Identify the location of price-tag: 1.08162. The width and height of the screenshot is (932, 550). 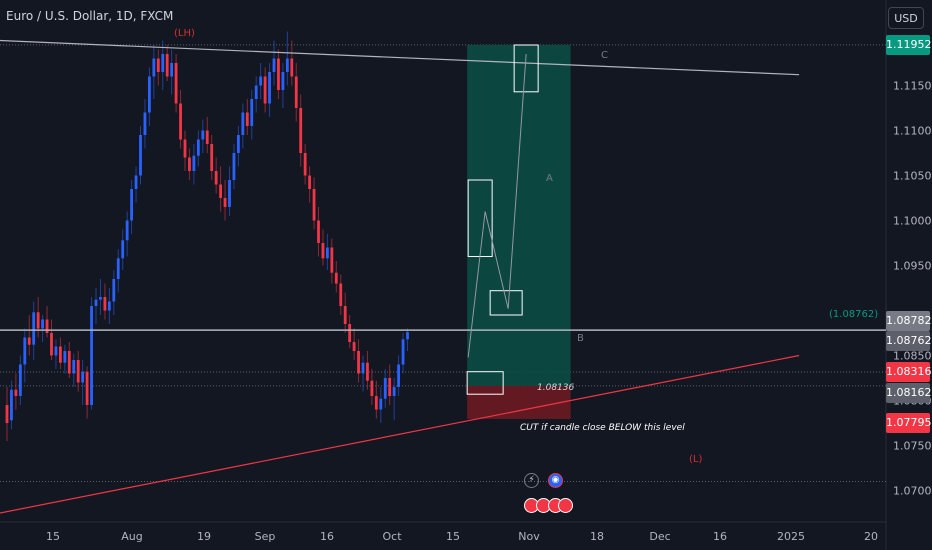
(909, 392).